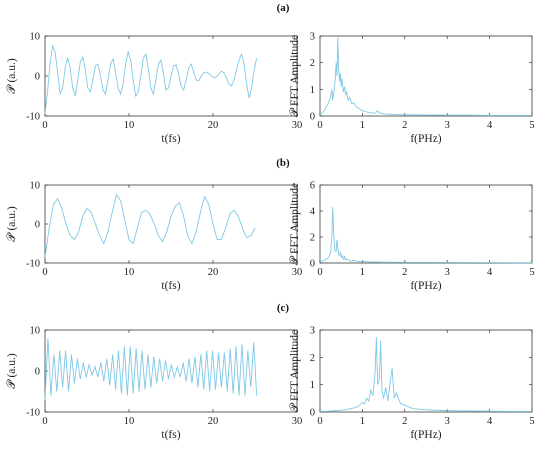 This screenshot has height=449, width=550. I want to click on chart-b-fft: 0 1 2 3 4 5 0 2 4 6 f(PHz) 𝒫 FFT Amplitude, so click(412, 237).